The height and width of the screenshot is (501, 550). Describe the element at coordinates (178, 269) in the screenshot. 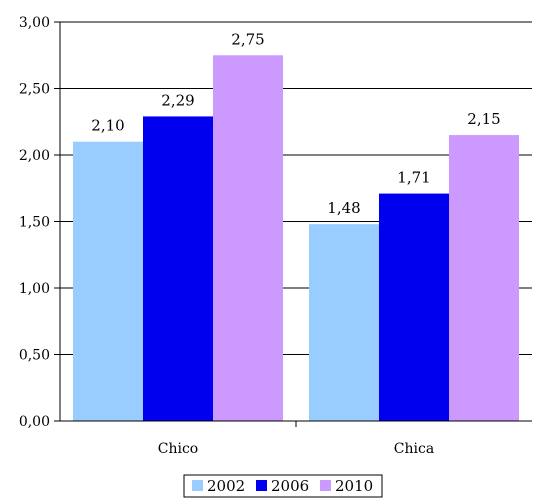

I see `bar-2006-chico` at that location.